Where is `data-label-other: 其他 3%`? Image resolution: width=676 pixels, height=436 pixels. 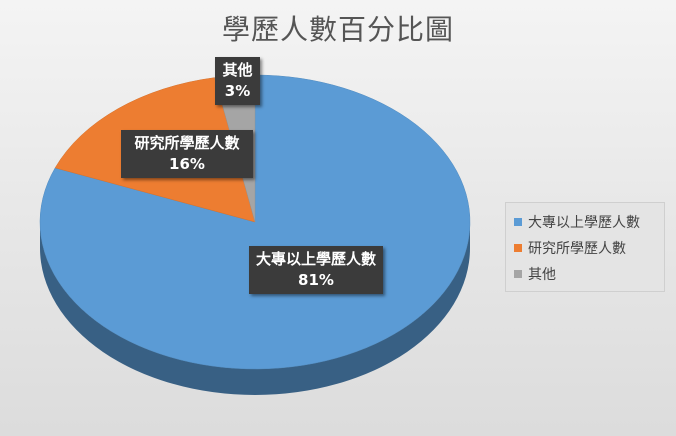 data-label-other: 其他 3% is located at coordinates (237, 81).